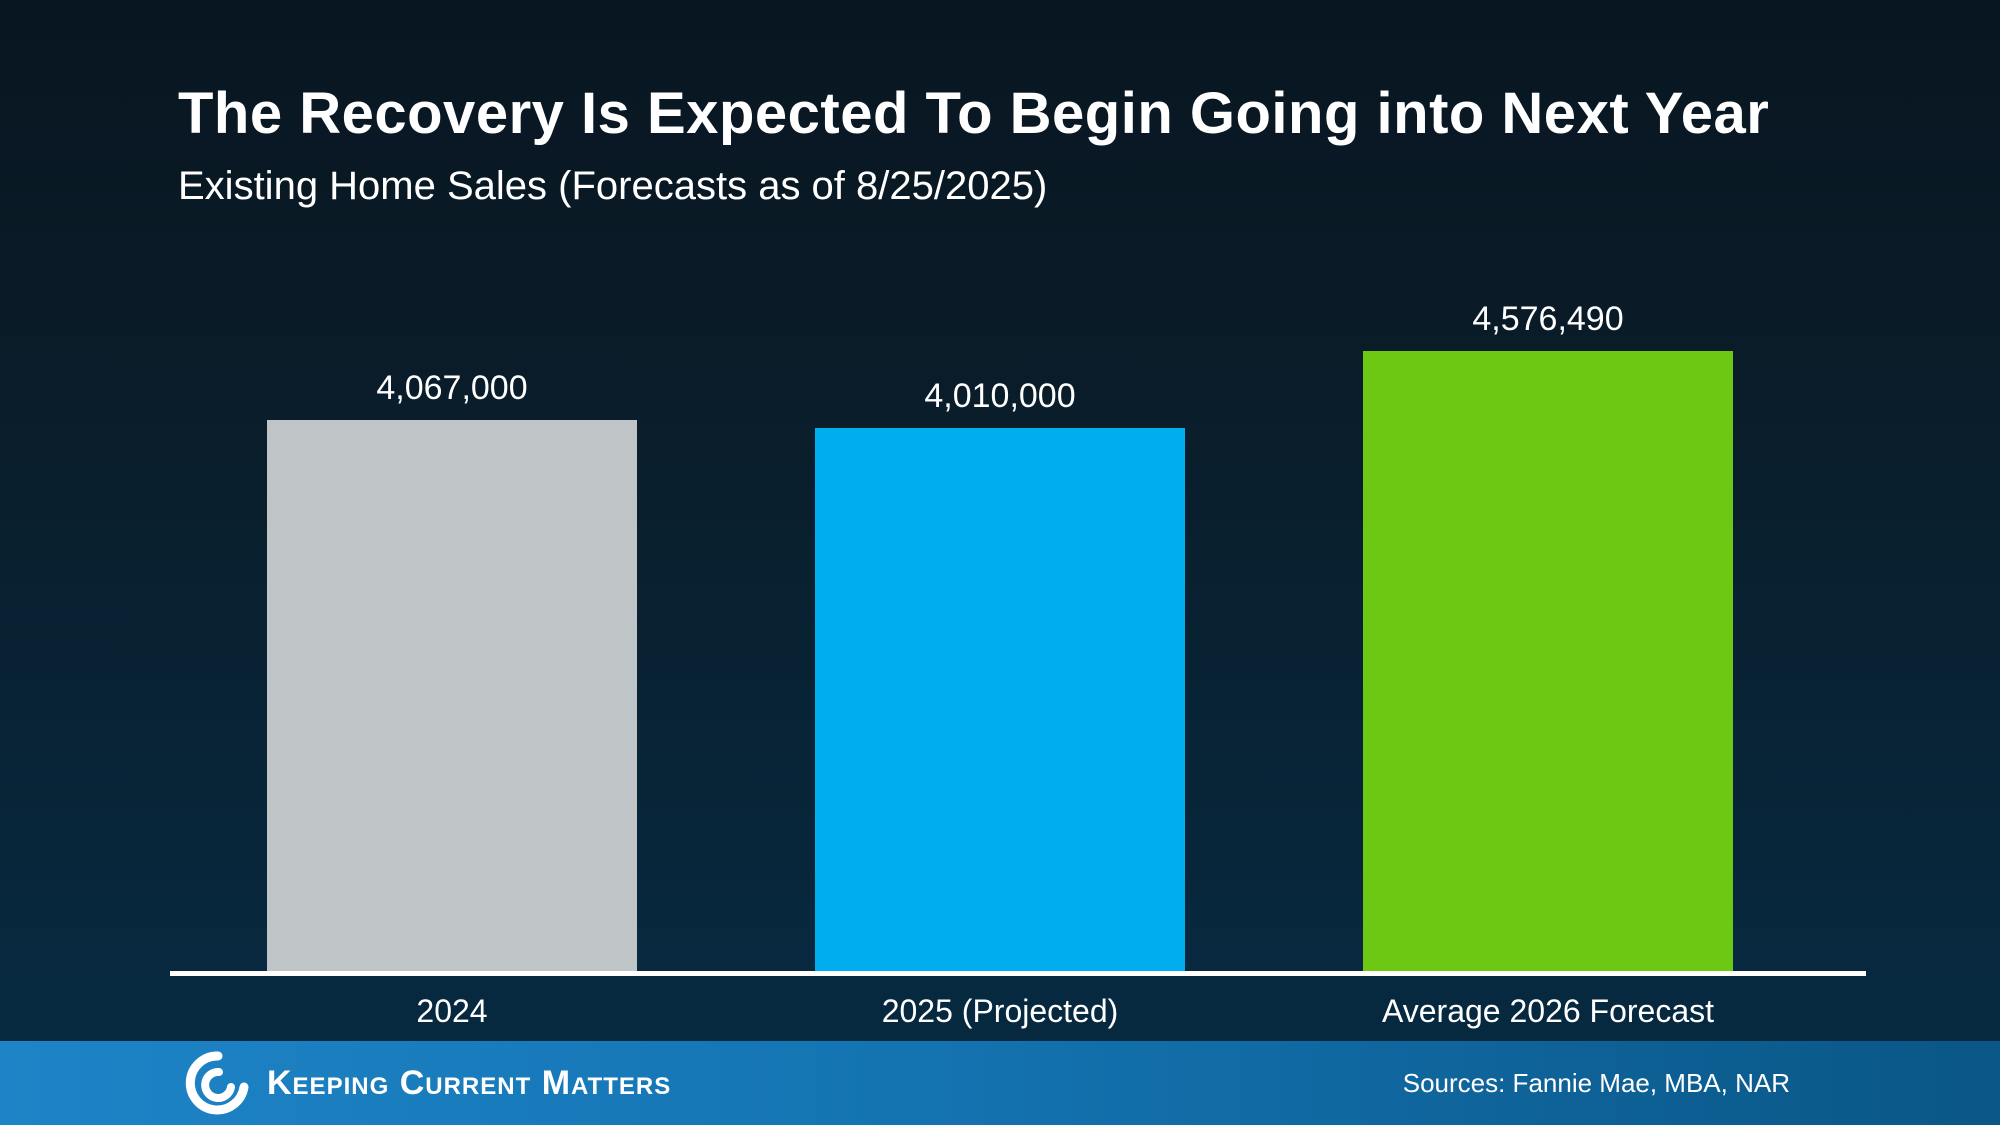 Image resolution: width=2000 pixels, height=1125 pixels. I want to click on x-axis-line, so click(1018, 973).